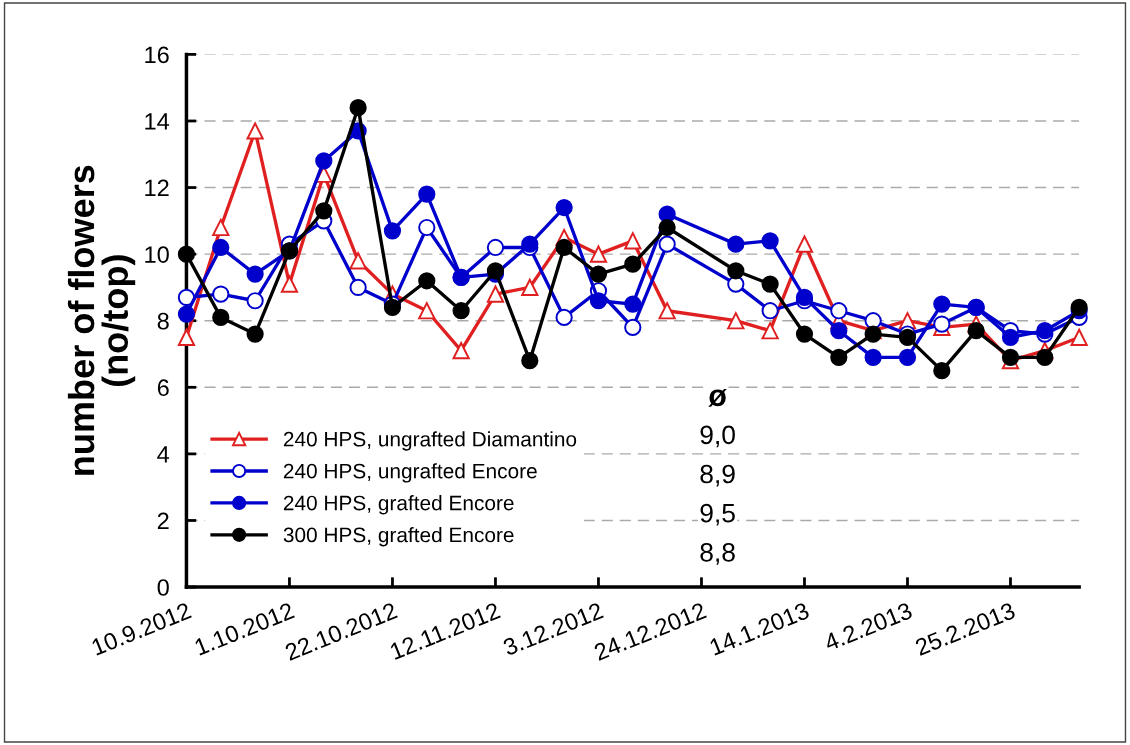  What do you see at coordinates (101, 320) in the screenshot?
I see `y-axis-title: number of flowers (no/top)` at bounding box center [101, 320].